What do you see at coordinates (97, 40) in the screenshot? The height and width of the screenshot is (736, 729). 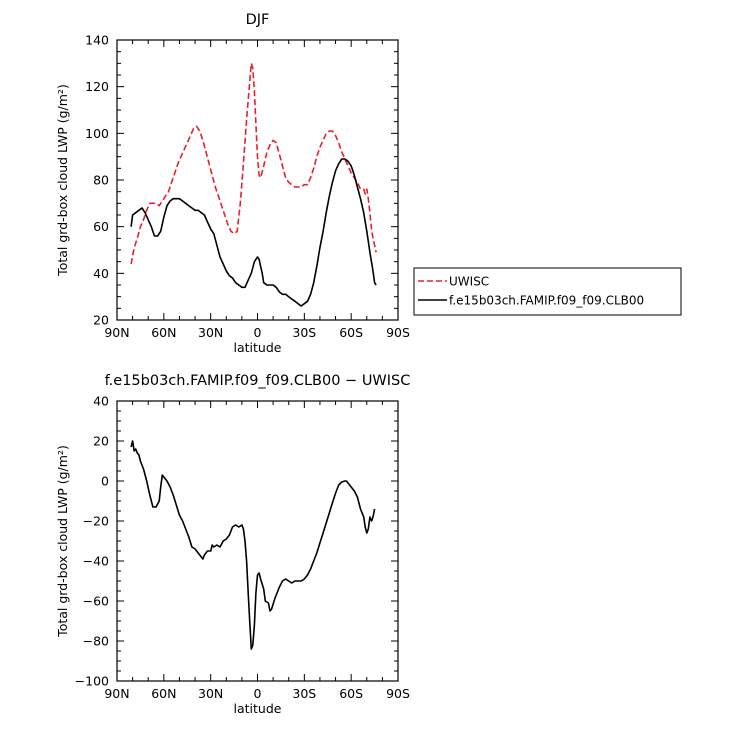 I see `top-y-tick-label: 140` at bounding box center [97, 40].